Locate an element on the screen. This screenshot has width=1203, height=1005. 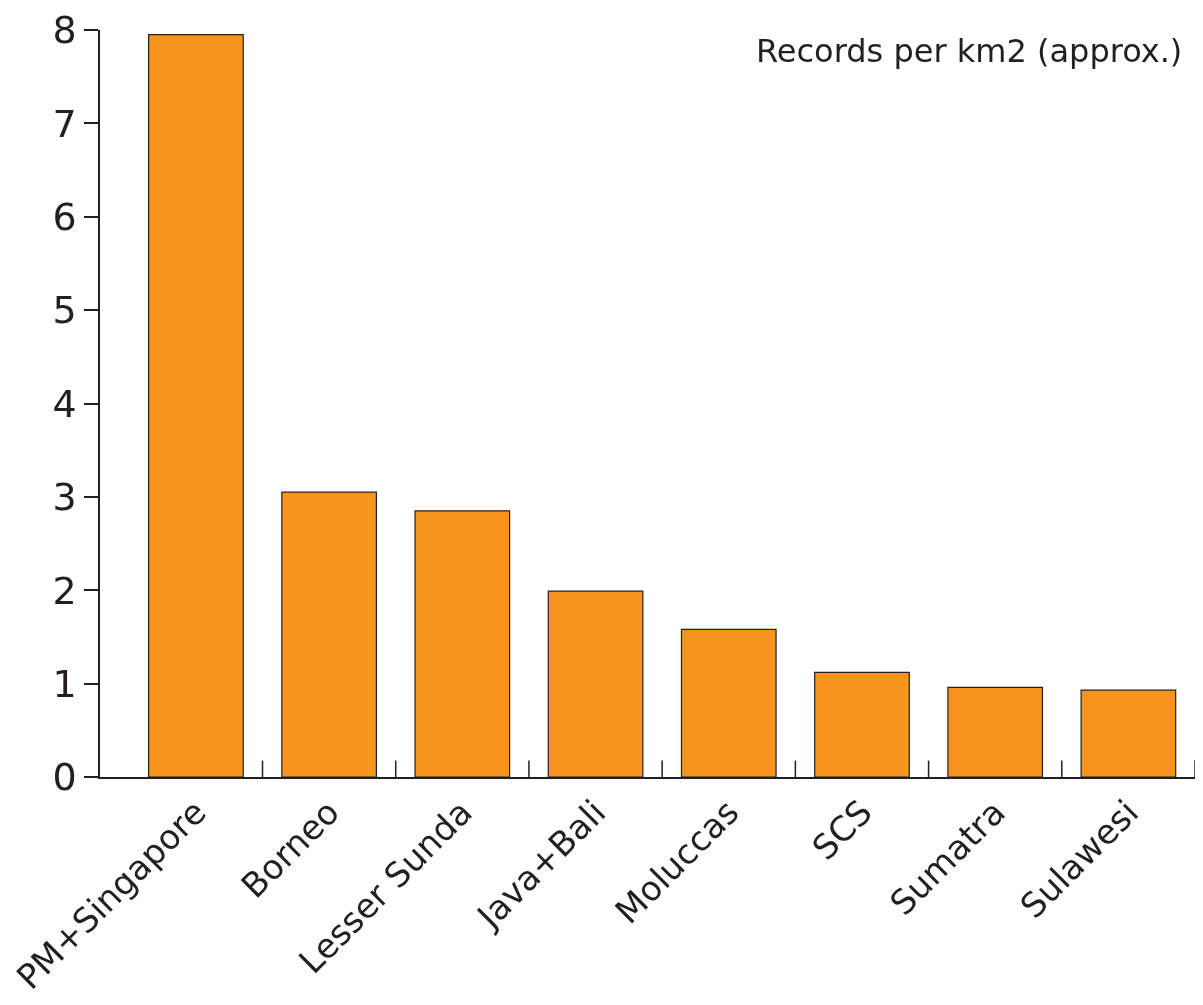
y-tick-label: 3 is located at coordinates (64, 497).